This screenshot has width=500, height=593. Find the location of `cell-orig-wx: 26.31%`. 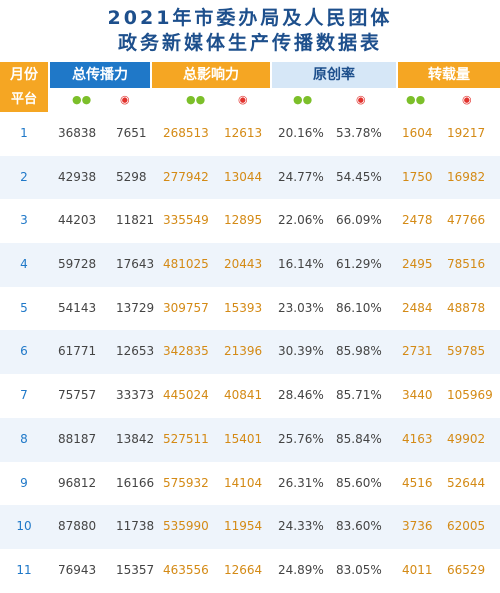

cell-orig-wx: 26.31% is located at coordinates (301, 482).